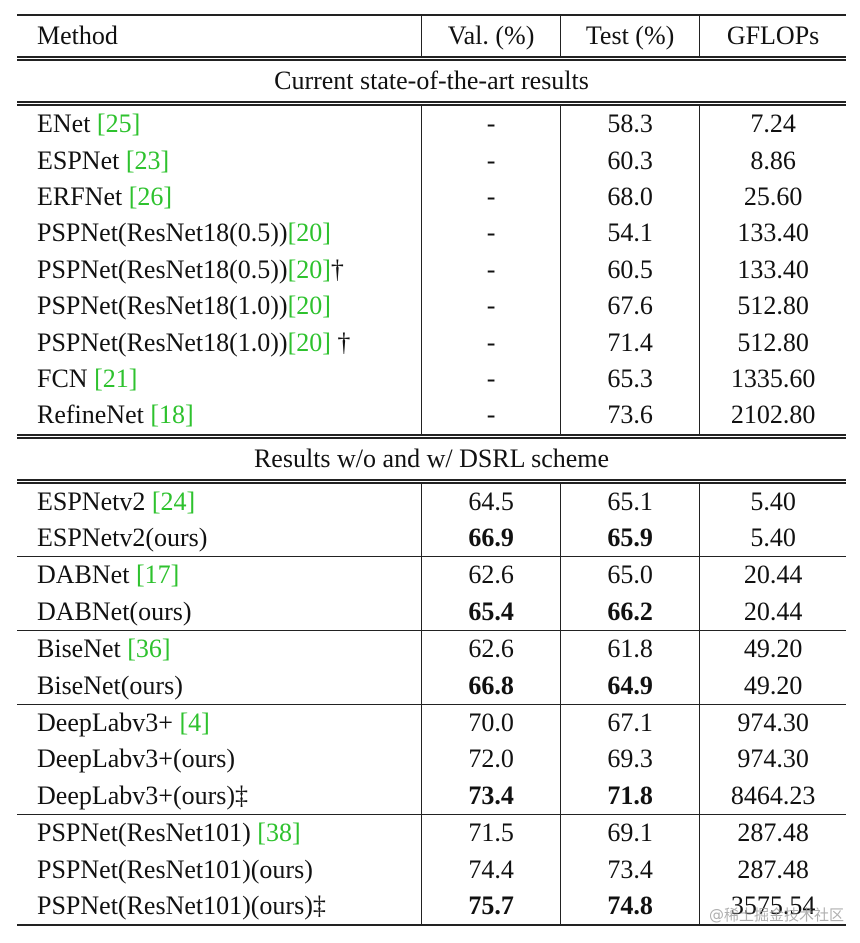  What do you see at coordinates (118, 124) in the screenshot?
I see `citation-link: [25]` at bounding box center [118, 124].